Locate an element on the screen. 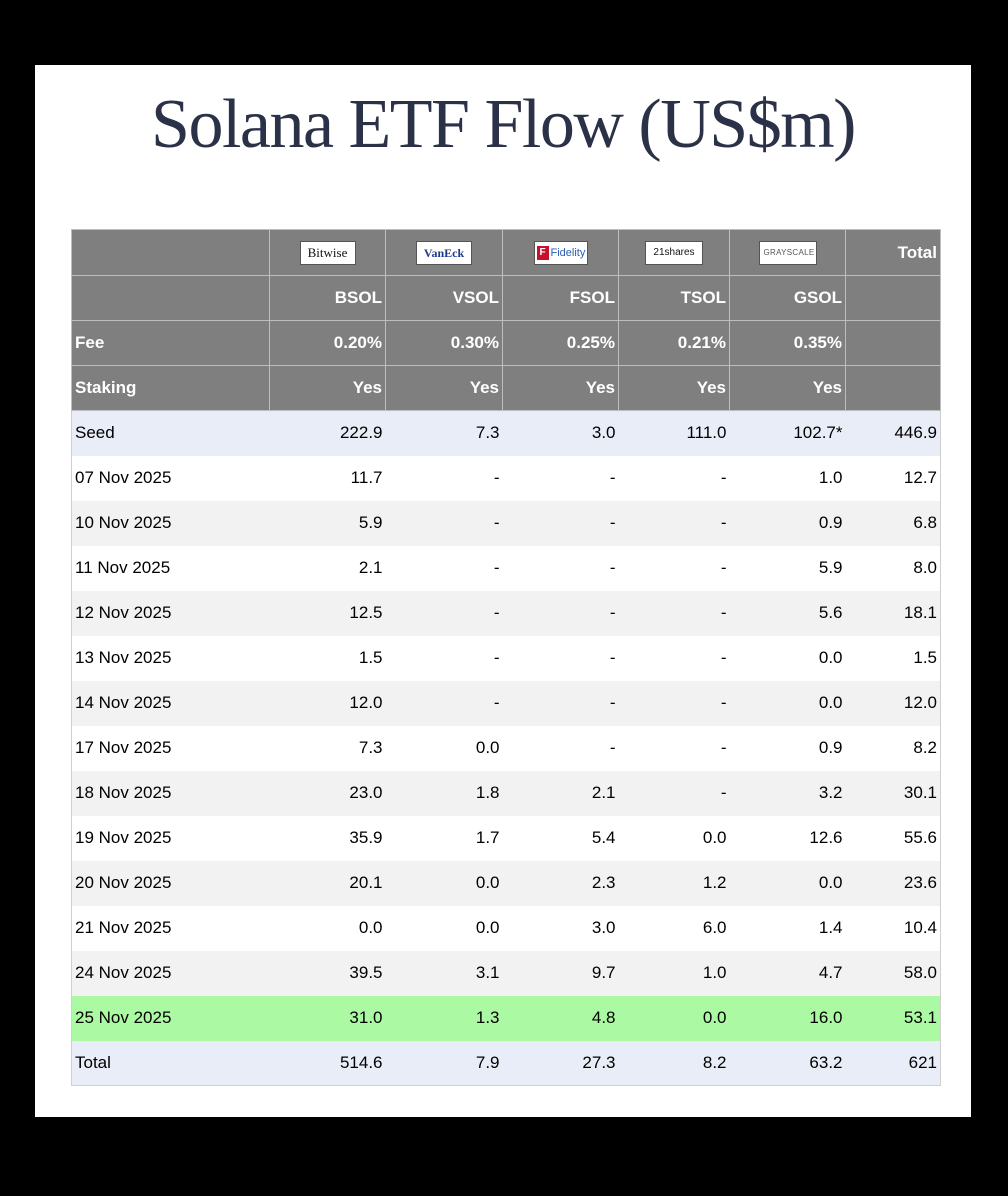  row-label: 25 Nov 2025 is located at coordinates (170, 1018).